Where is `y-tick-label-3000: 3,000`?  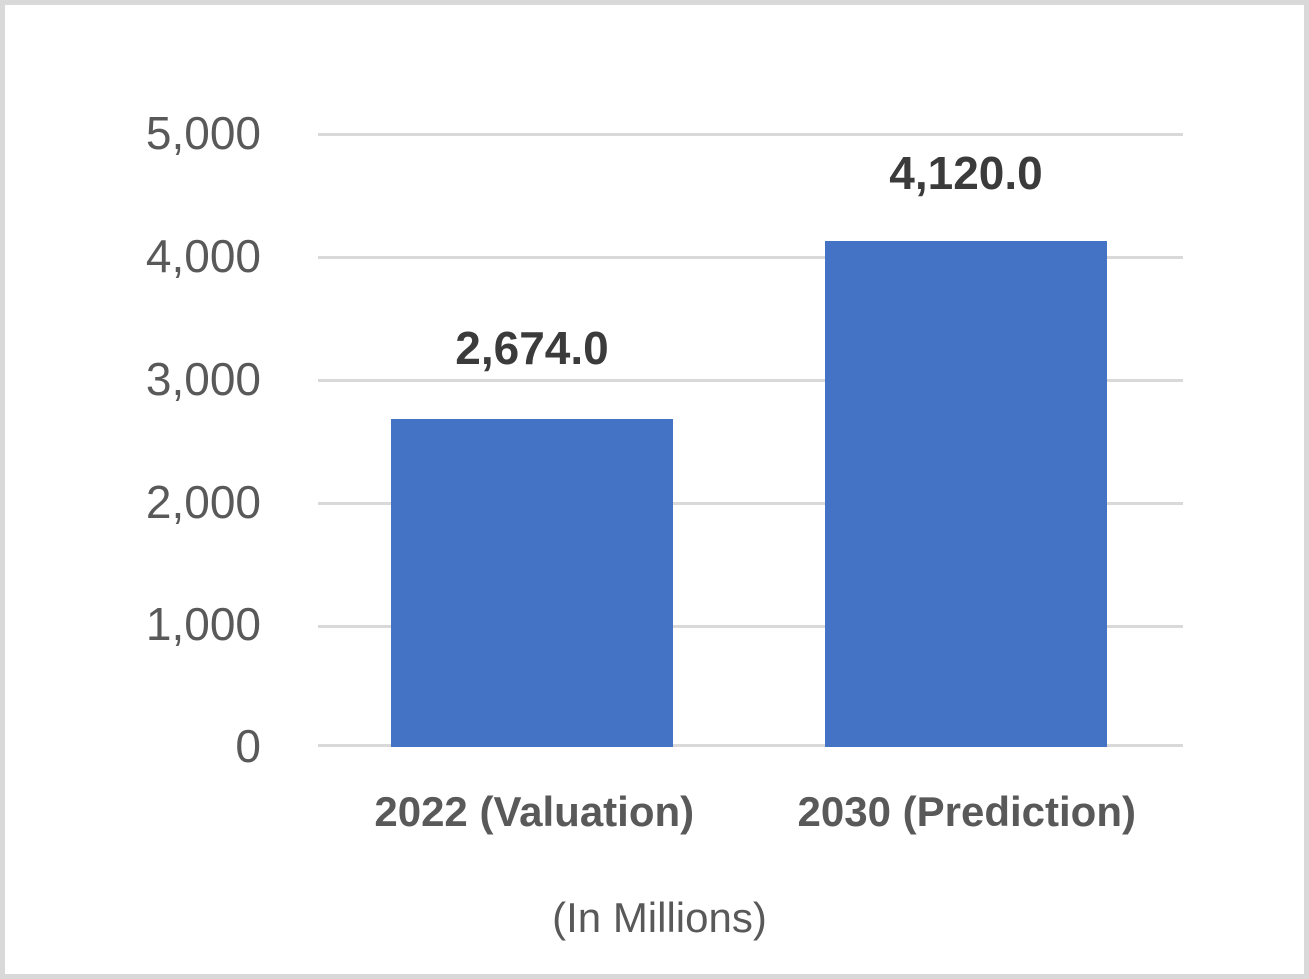
y-tick-label-3000: 3,000 is located at coordinates (203, 379).